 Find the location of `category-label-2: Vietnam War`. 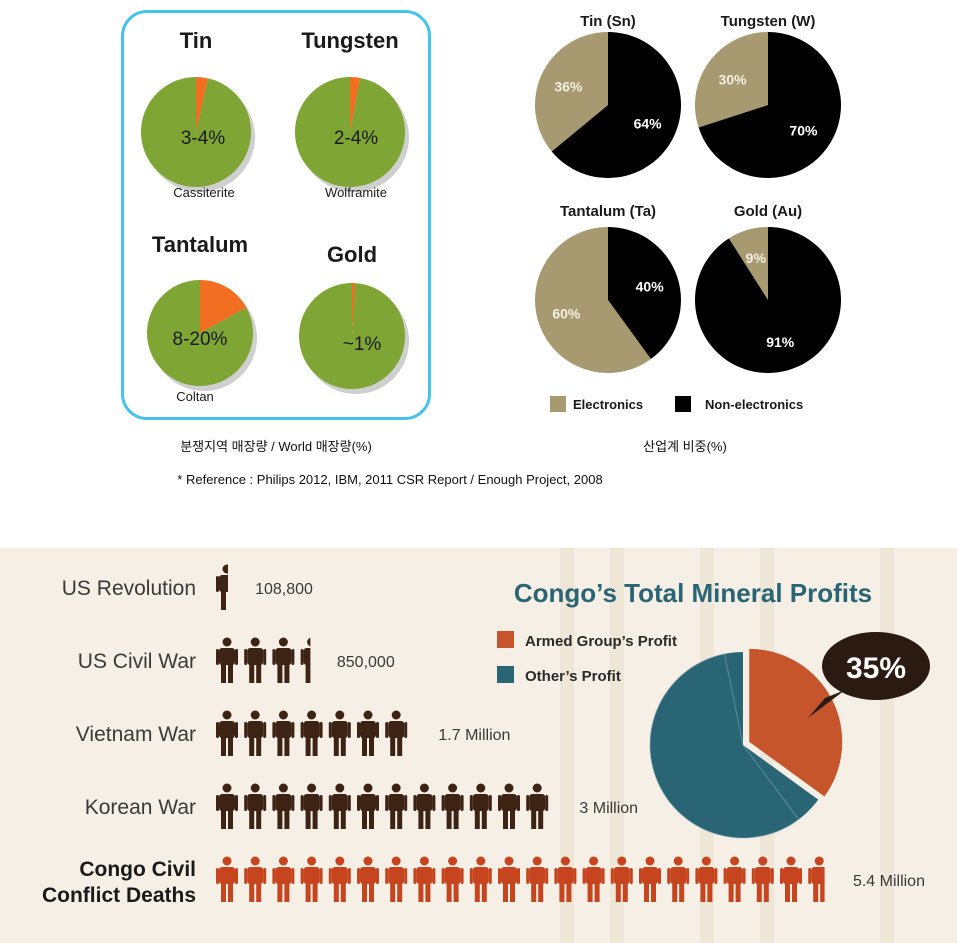

category-label-2: Vietnam War is located at coordinates (136, 734).